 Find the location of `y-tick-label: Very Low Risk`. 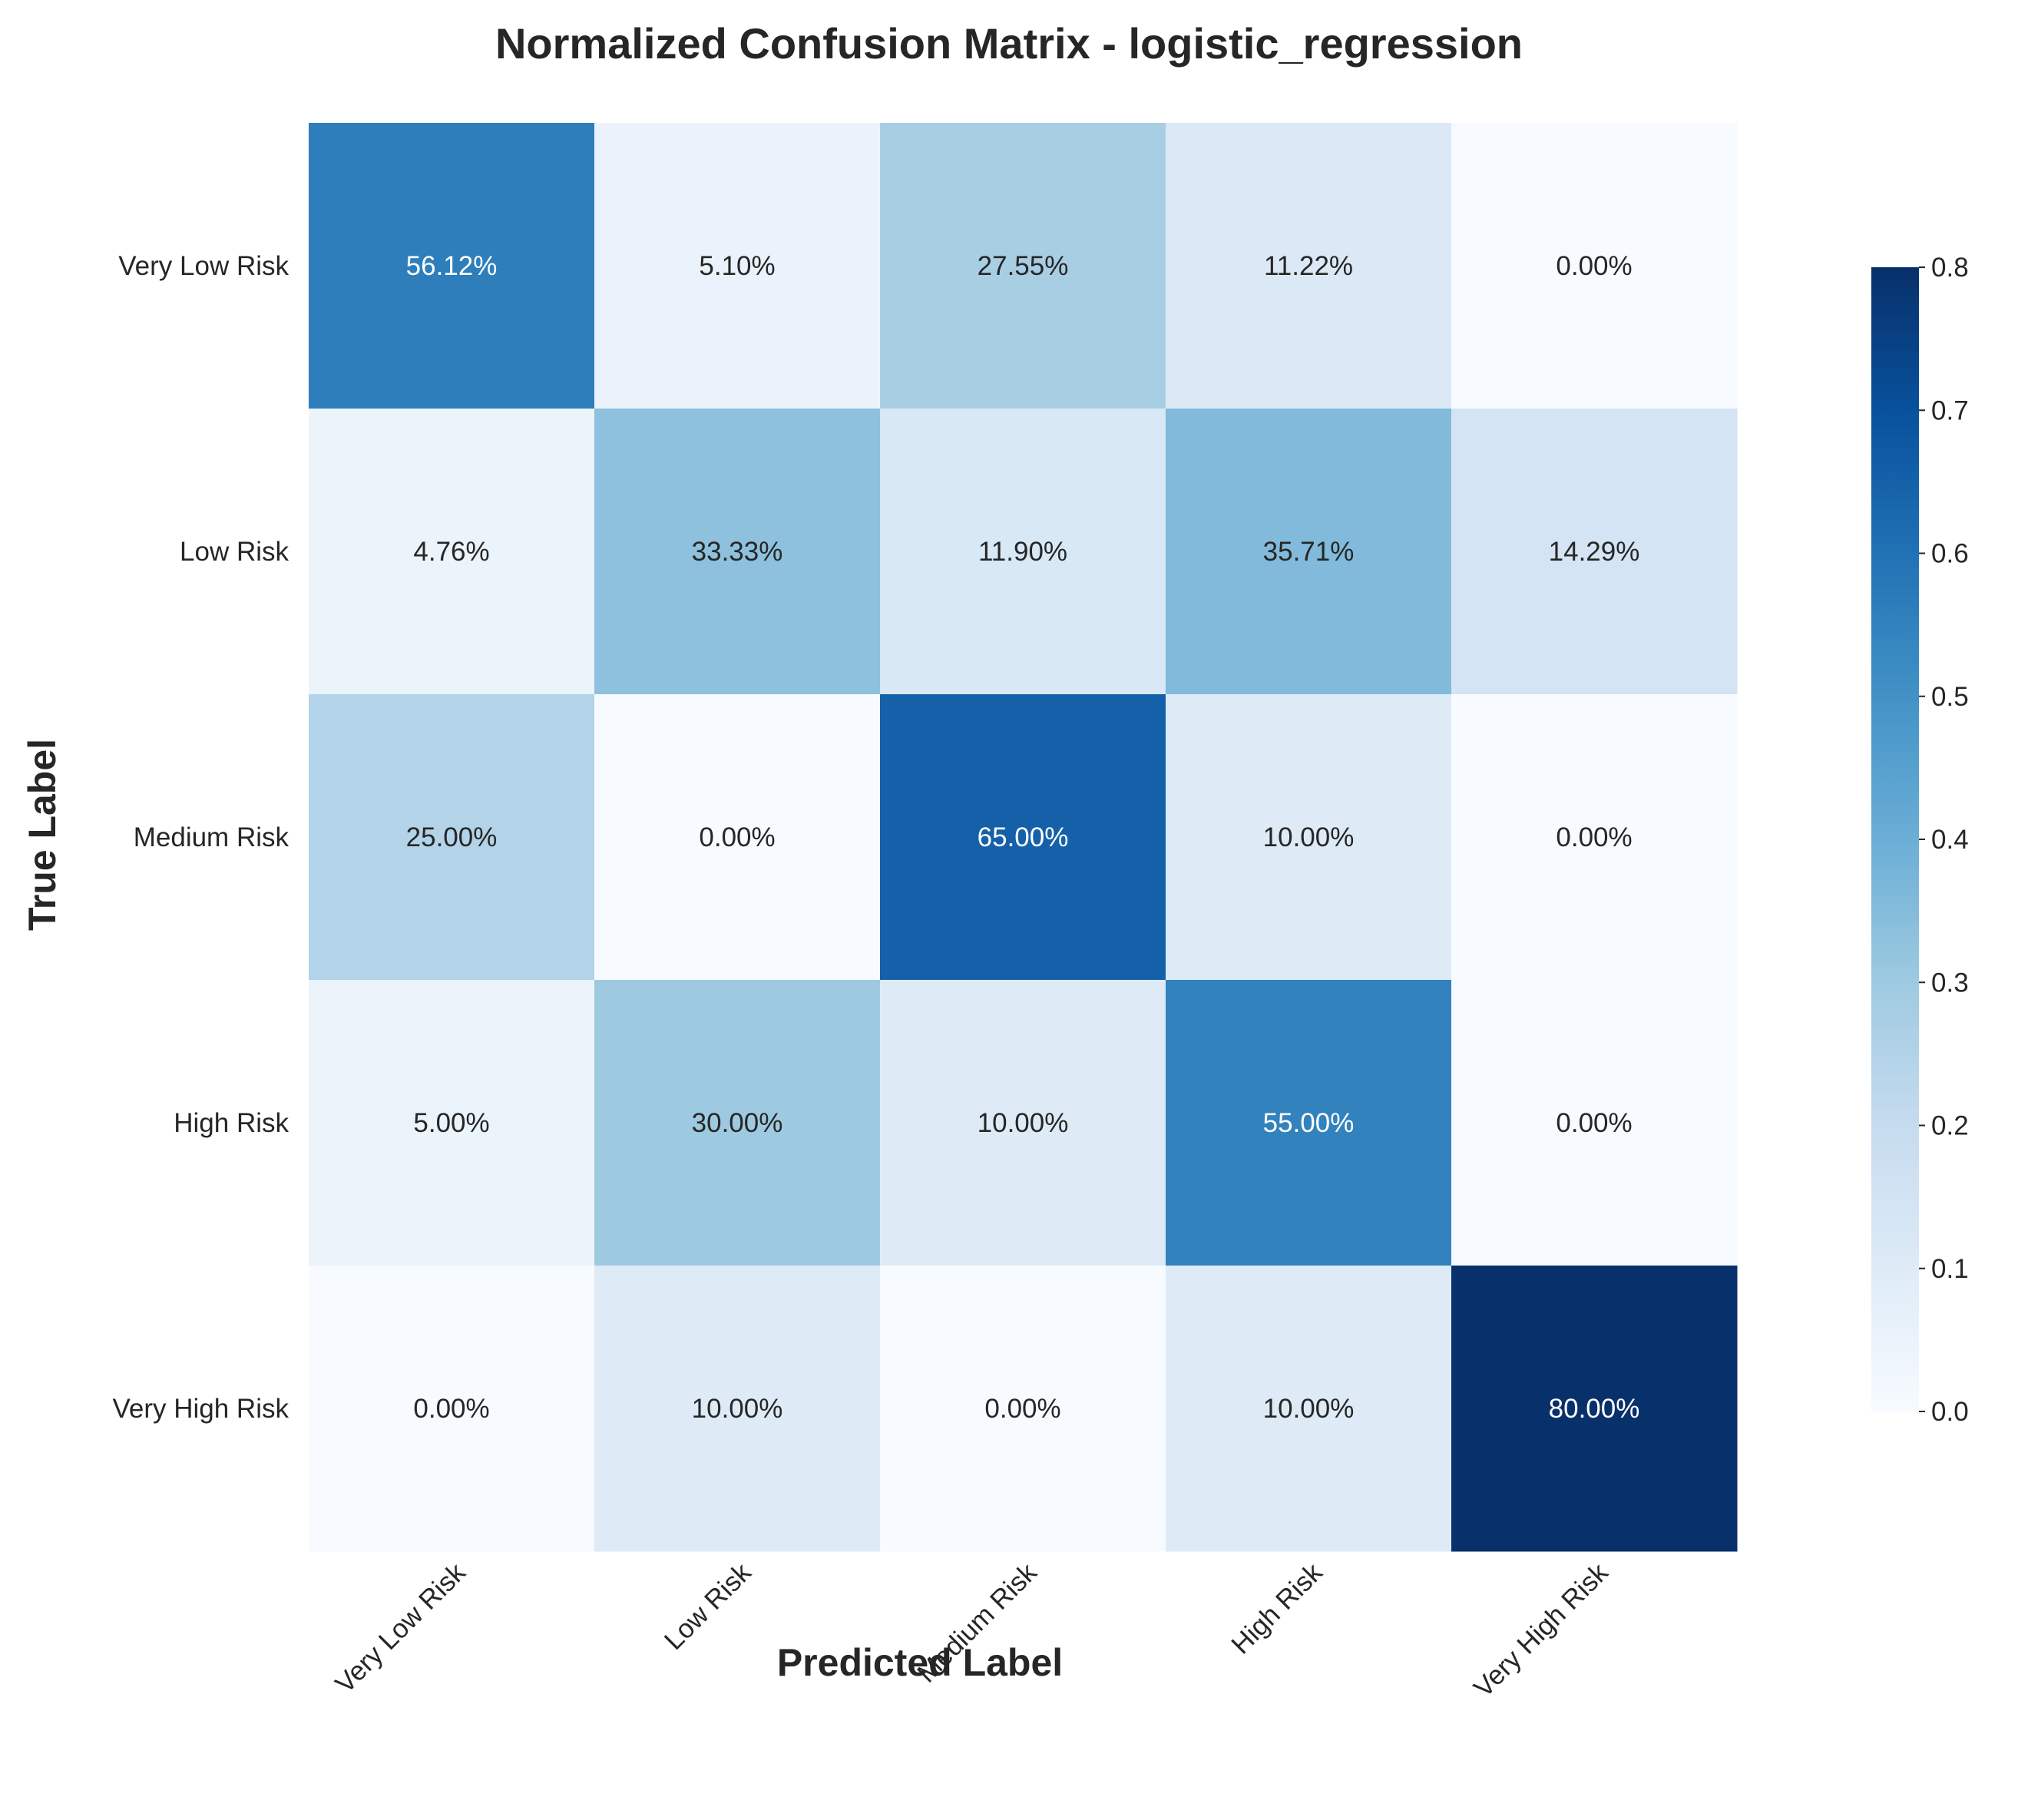

y-tick-label: Very Low Risk is located at coordinates (203, 266).